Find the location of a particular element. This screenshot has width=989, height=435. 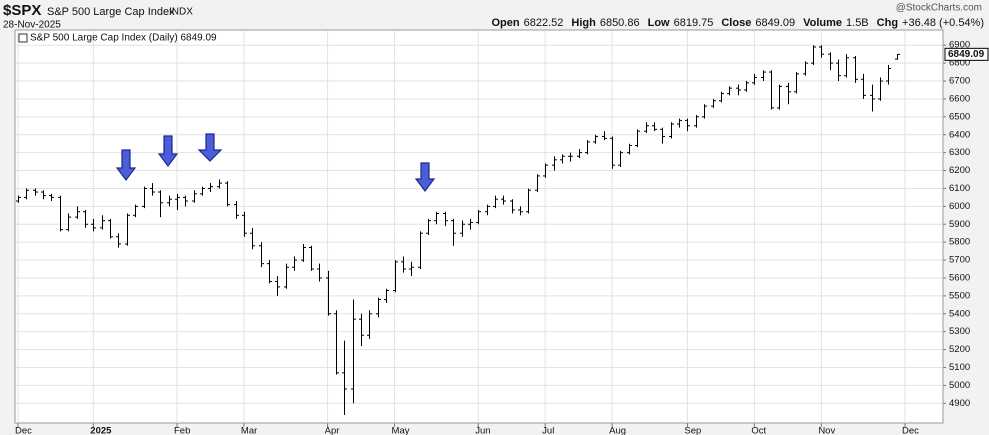

y-tick-label: 5300 is located at coordinates (959, 331).